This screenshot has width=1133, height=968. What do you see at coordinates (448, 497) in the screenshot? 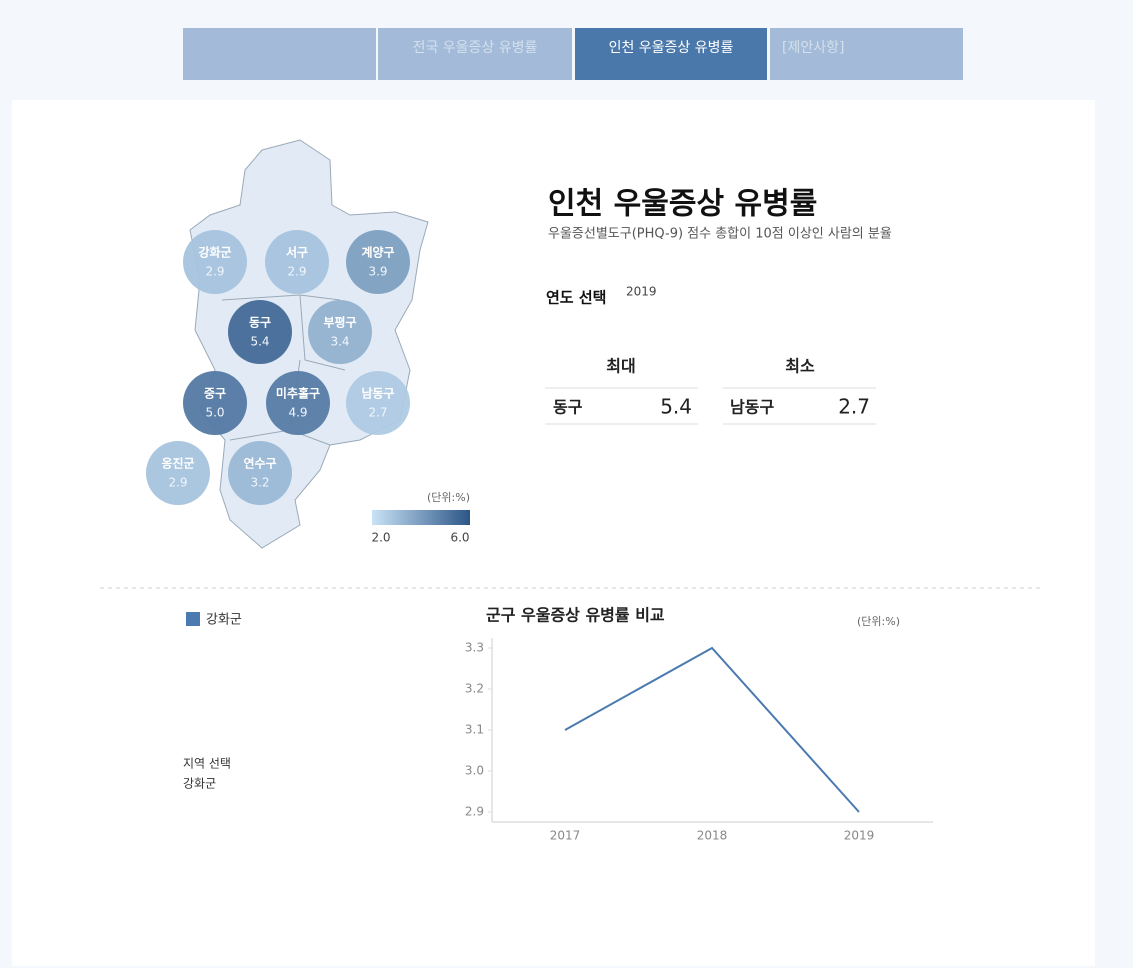
I see `map-unit: (단위:%)` at bounding box center [448, 497].